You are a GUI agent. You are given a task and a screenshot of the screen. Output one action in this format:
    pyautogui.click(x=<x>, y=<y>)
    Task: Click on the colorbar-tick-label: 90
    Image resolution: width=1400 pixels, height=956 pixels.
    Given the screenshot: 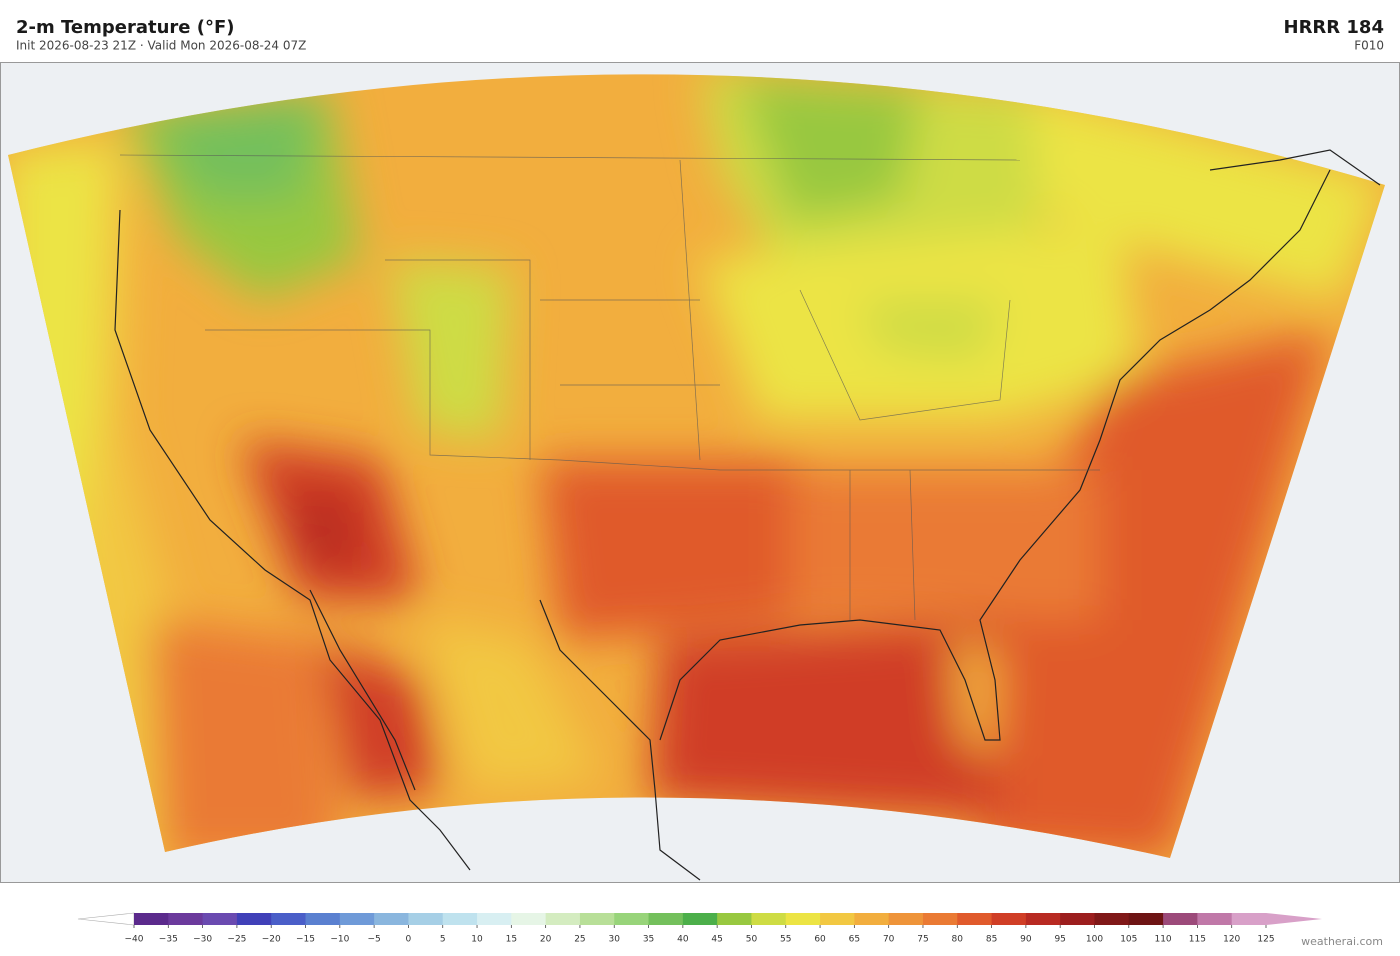 What is the action you would take?
    pyautogui.click(x=1026, y=940)
    